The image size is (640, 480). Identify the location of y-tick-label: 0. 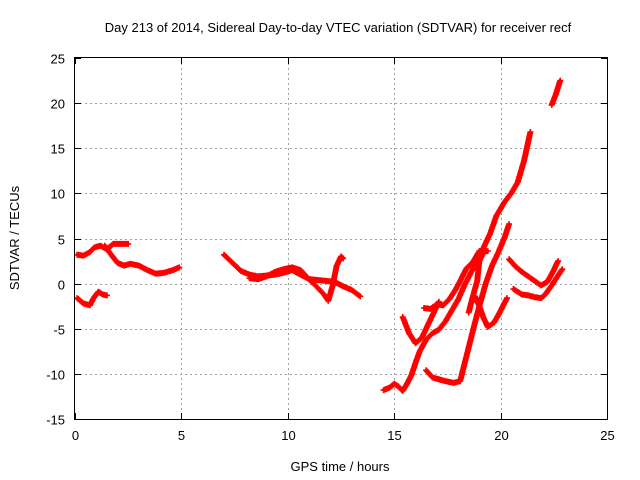
(61, 285).